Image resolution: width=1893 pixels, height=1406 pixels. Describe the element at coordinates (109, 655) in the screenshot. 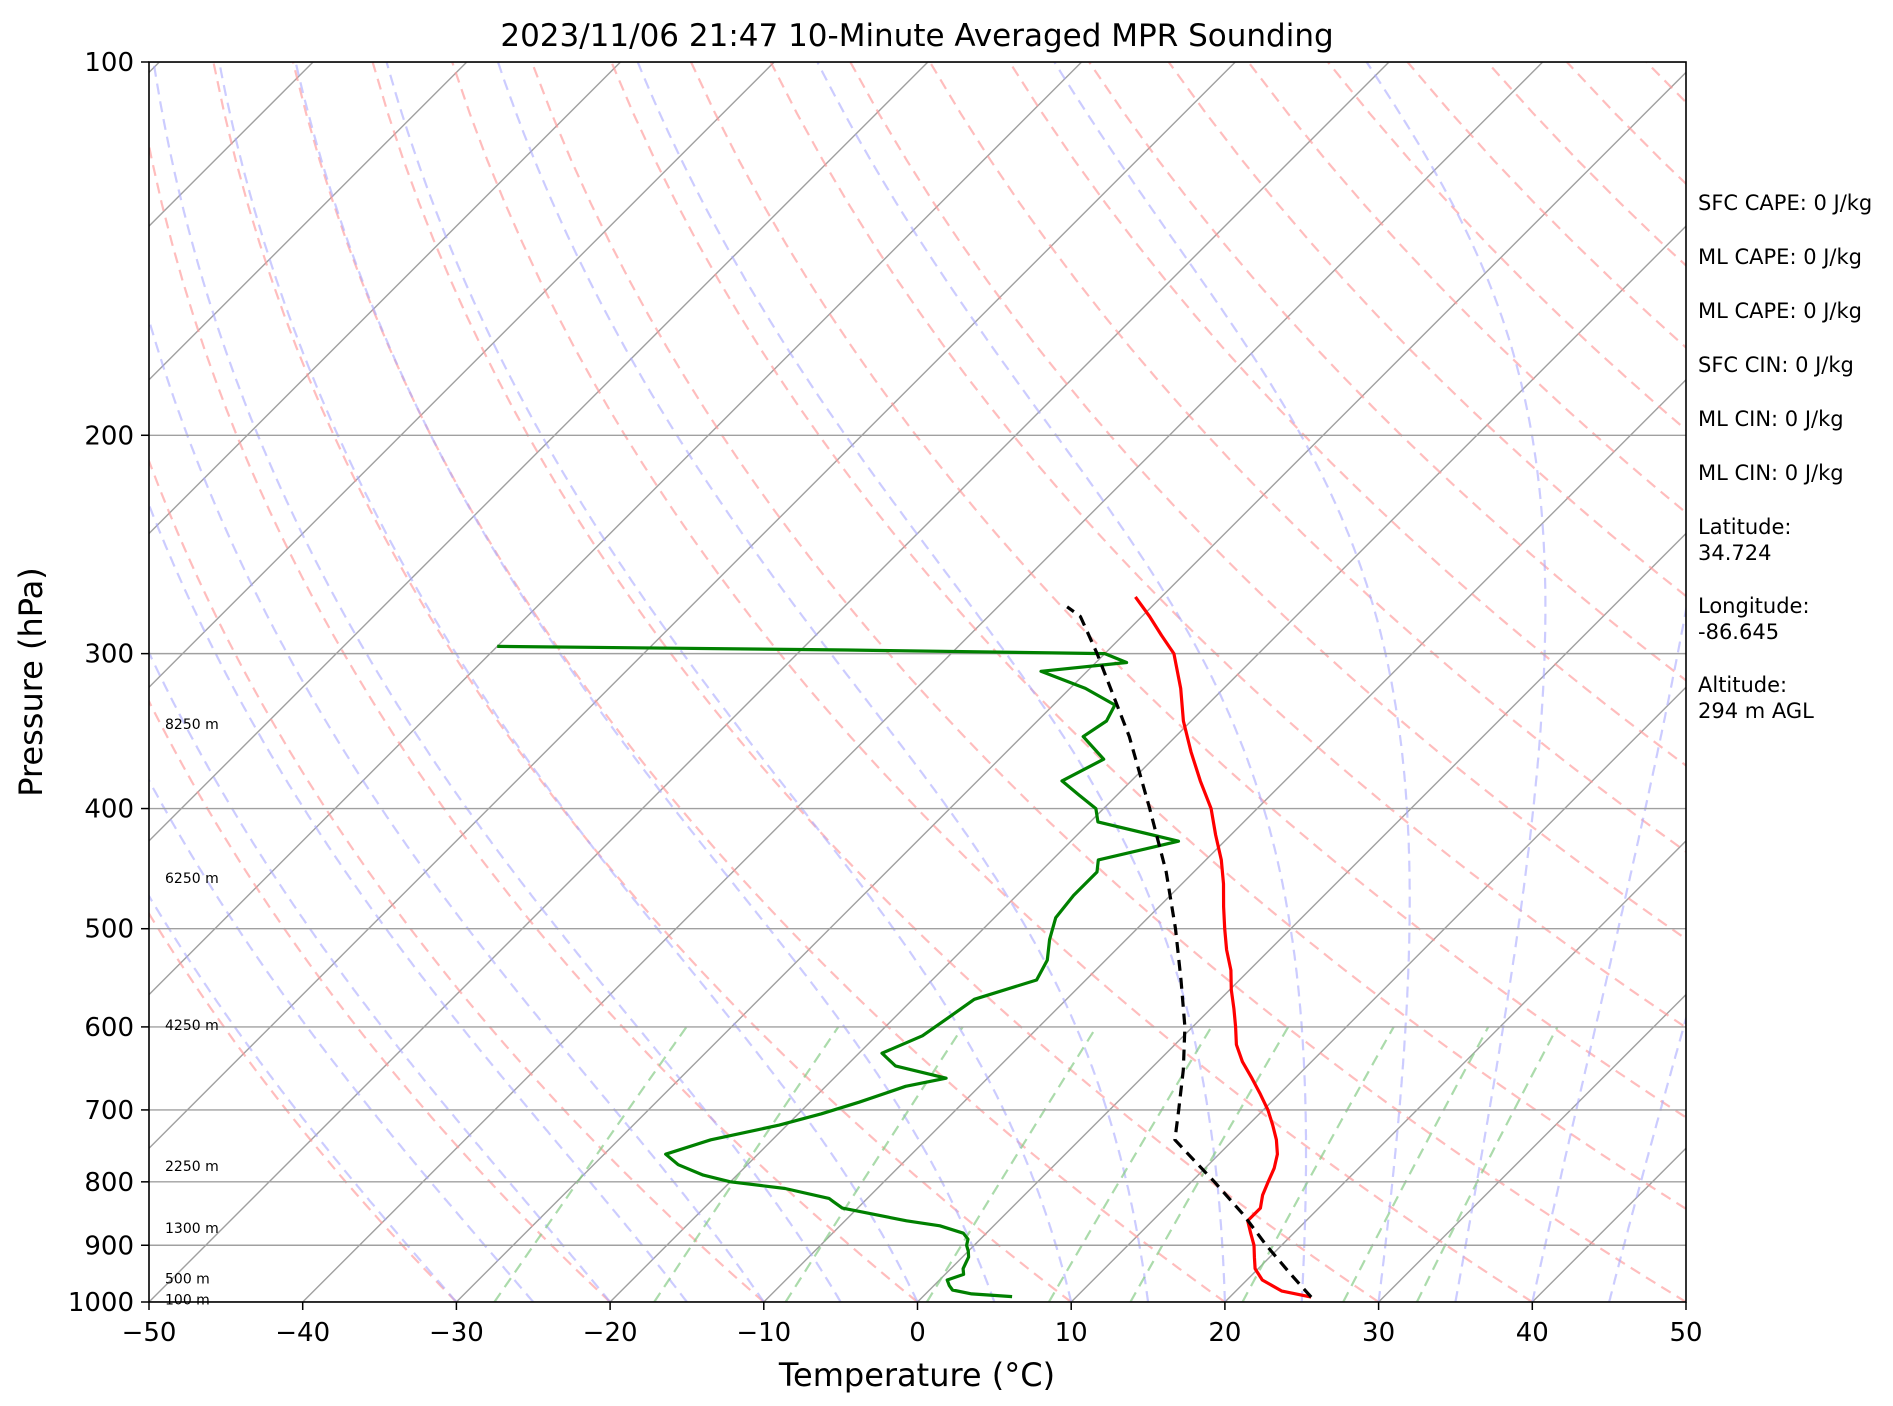

I see `y-tick-label: 300` at that location.